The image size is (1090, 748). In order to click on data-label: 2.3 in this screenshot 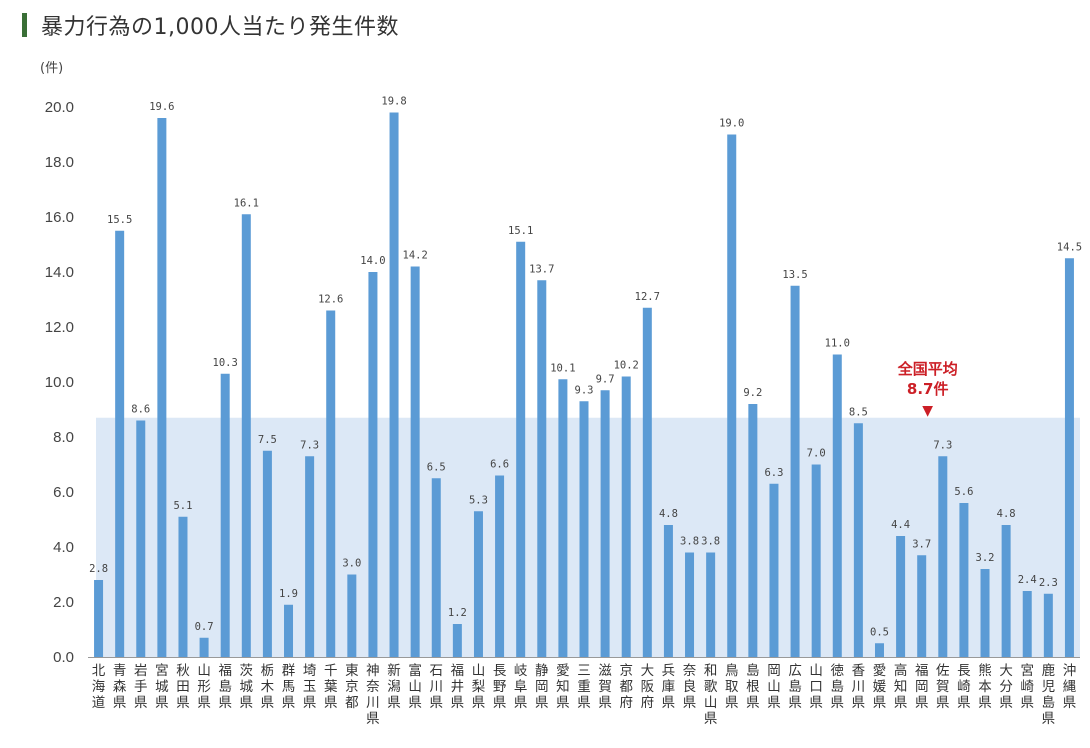, I will do `click(1048, 583)`.